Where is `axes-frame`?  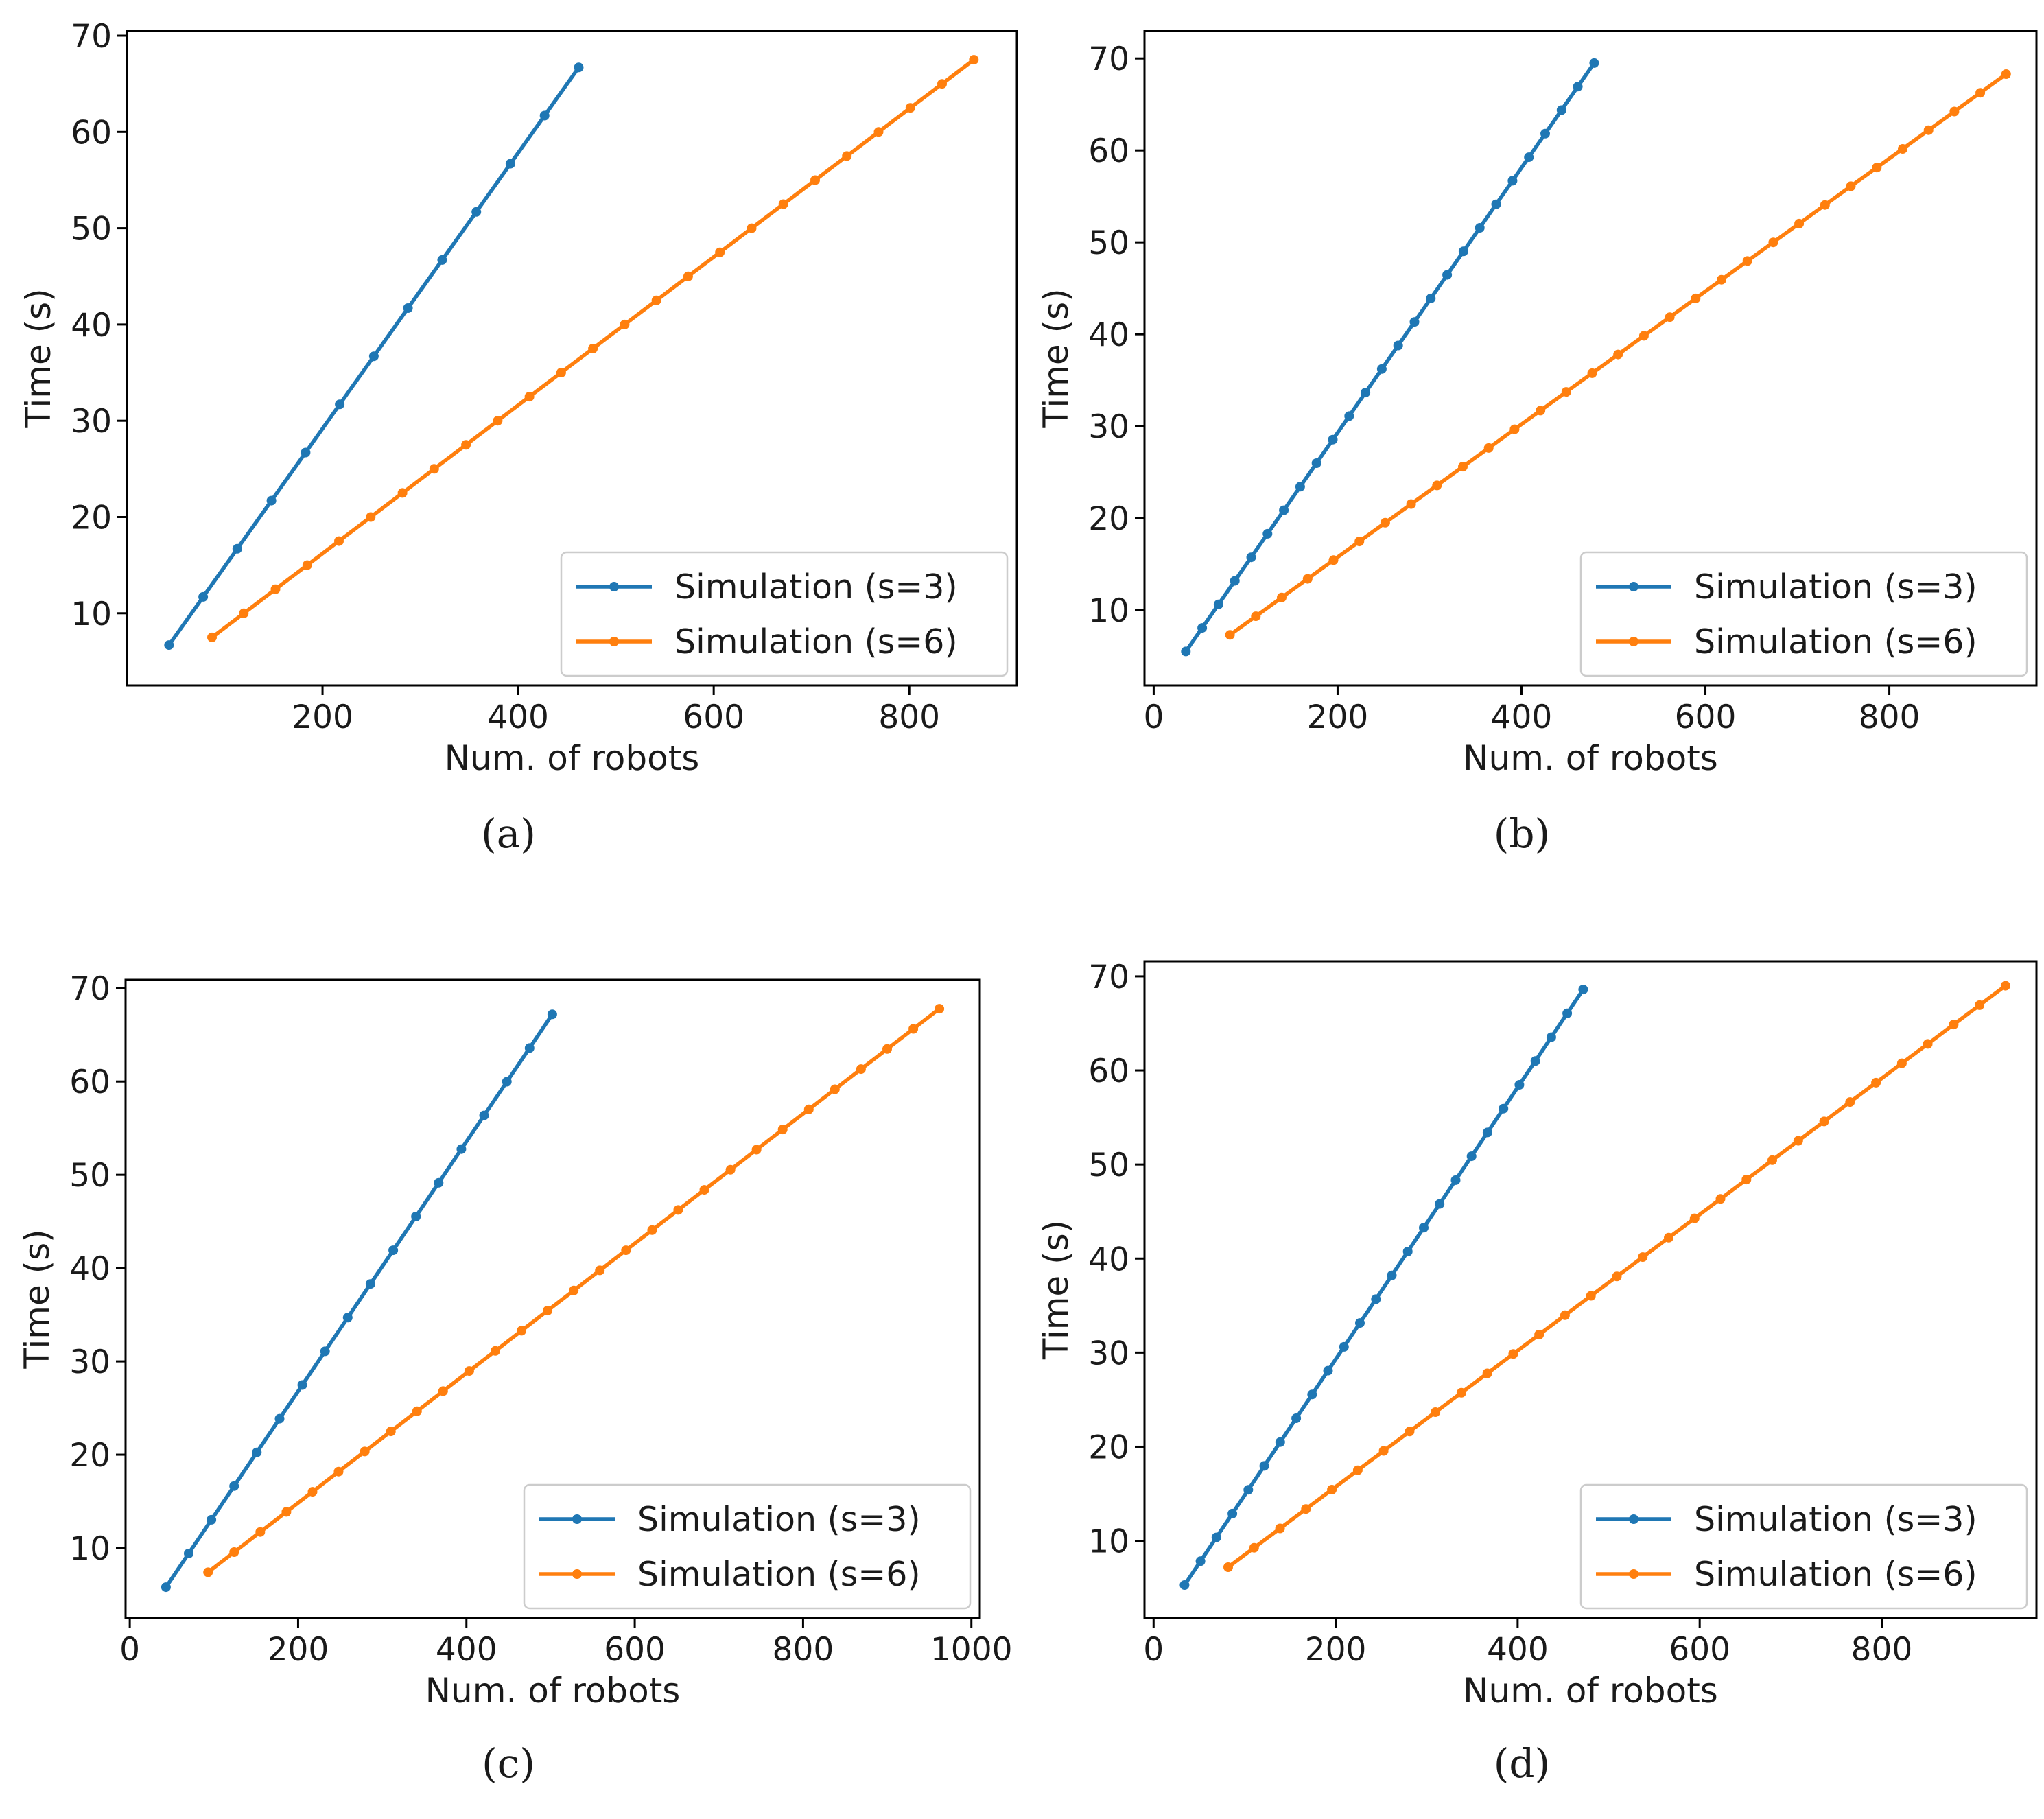 axes-frame is located at coordinates (552, 1298).